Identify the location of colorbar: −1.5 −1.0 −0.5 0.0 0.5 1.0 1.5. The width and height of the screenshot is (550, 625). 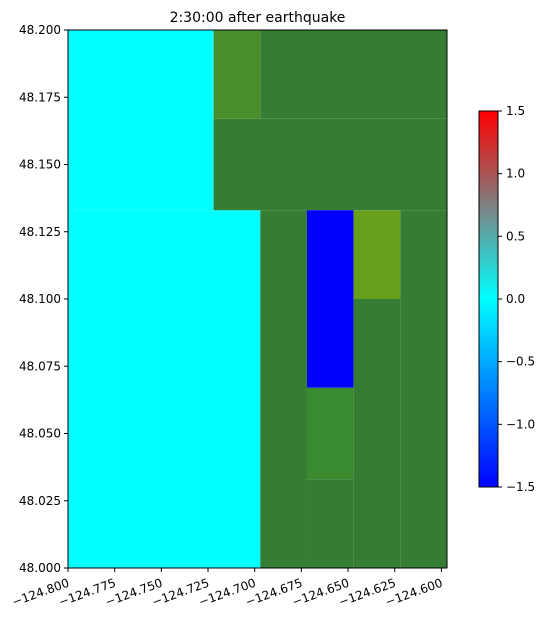
(506, 299).